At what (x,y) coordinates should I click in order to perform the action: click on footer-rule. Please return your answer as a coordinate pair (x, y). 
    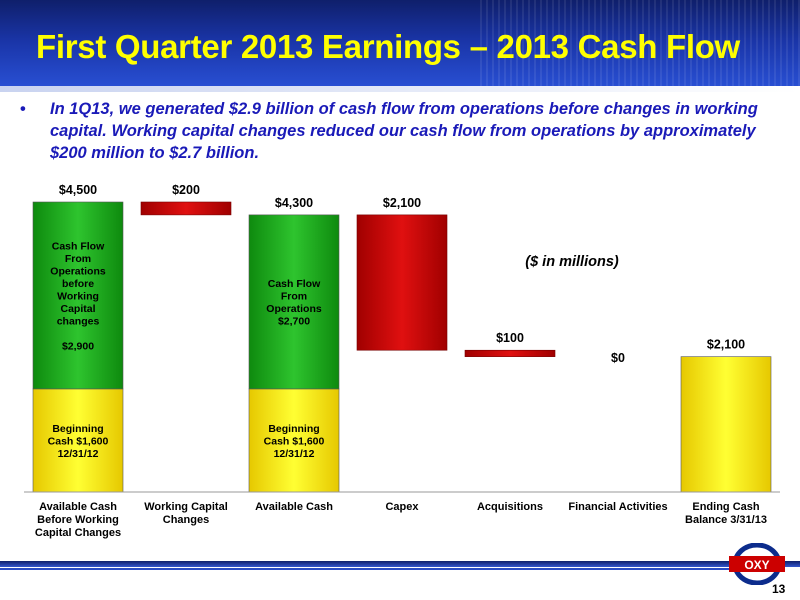
    Looking at the image, I should click on (400, 564).